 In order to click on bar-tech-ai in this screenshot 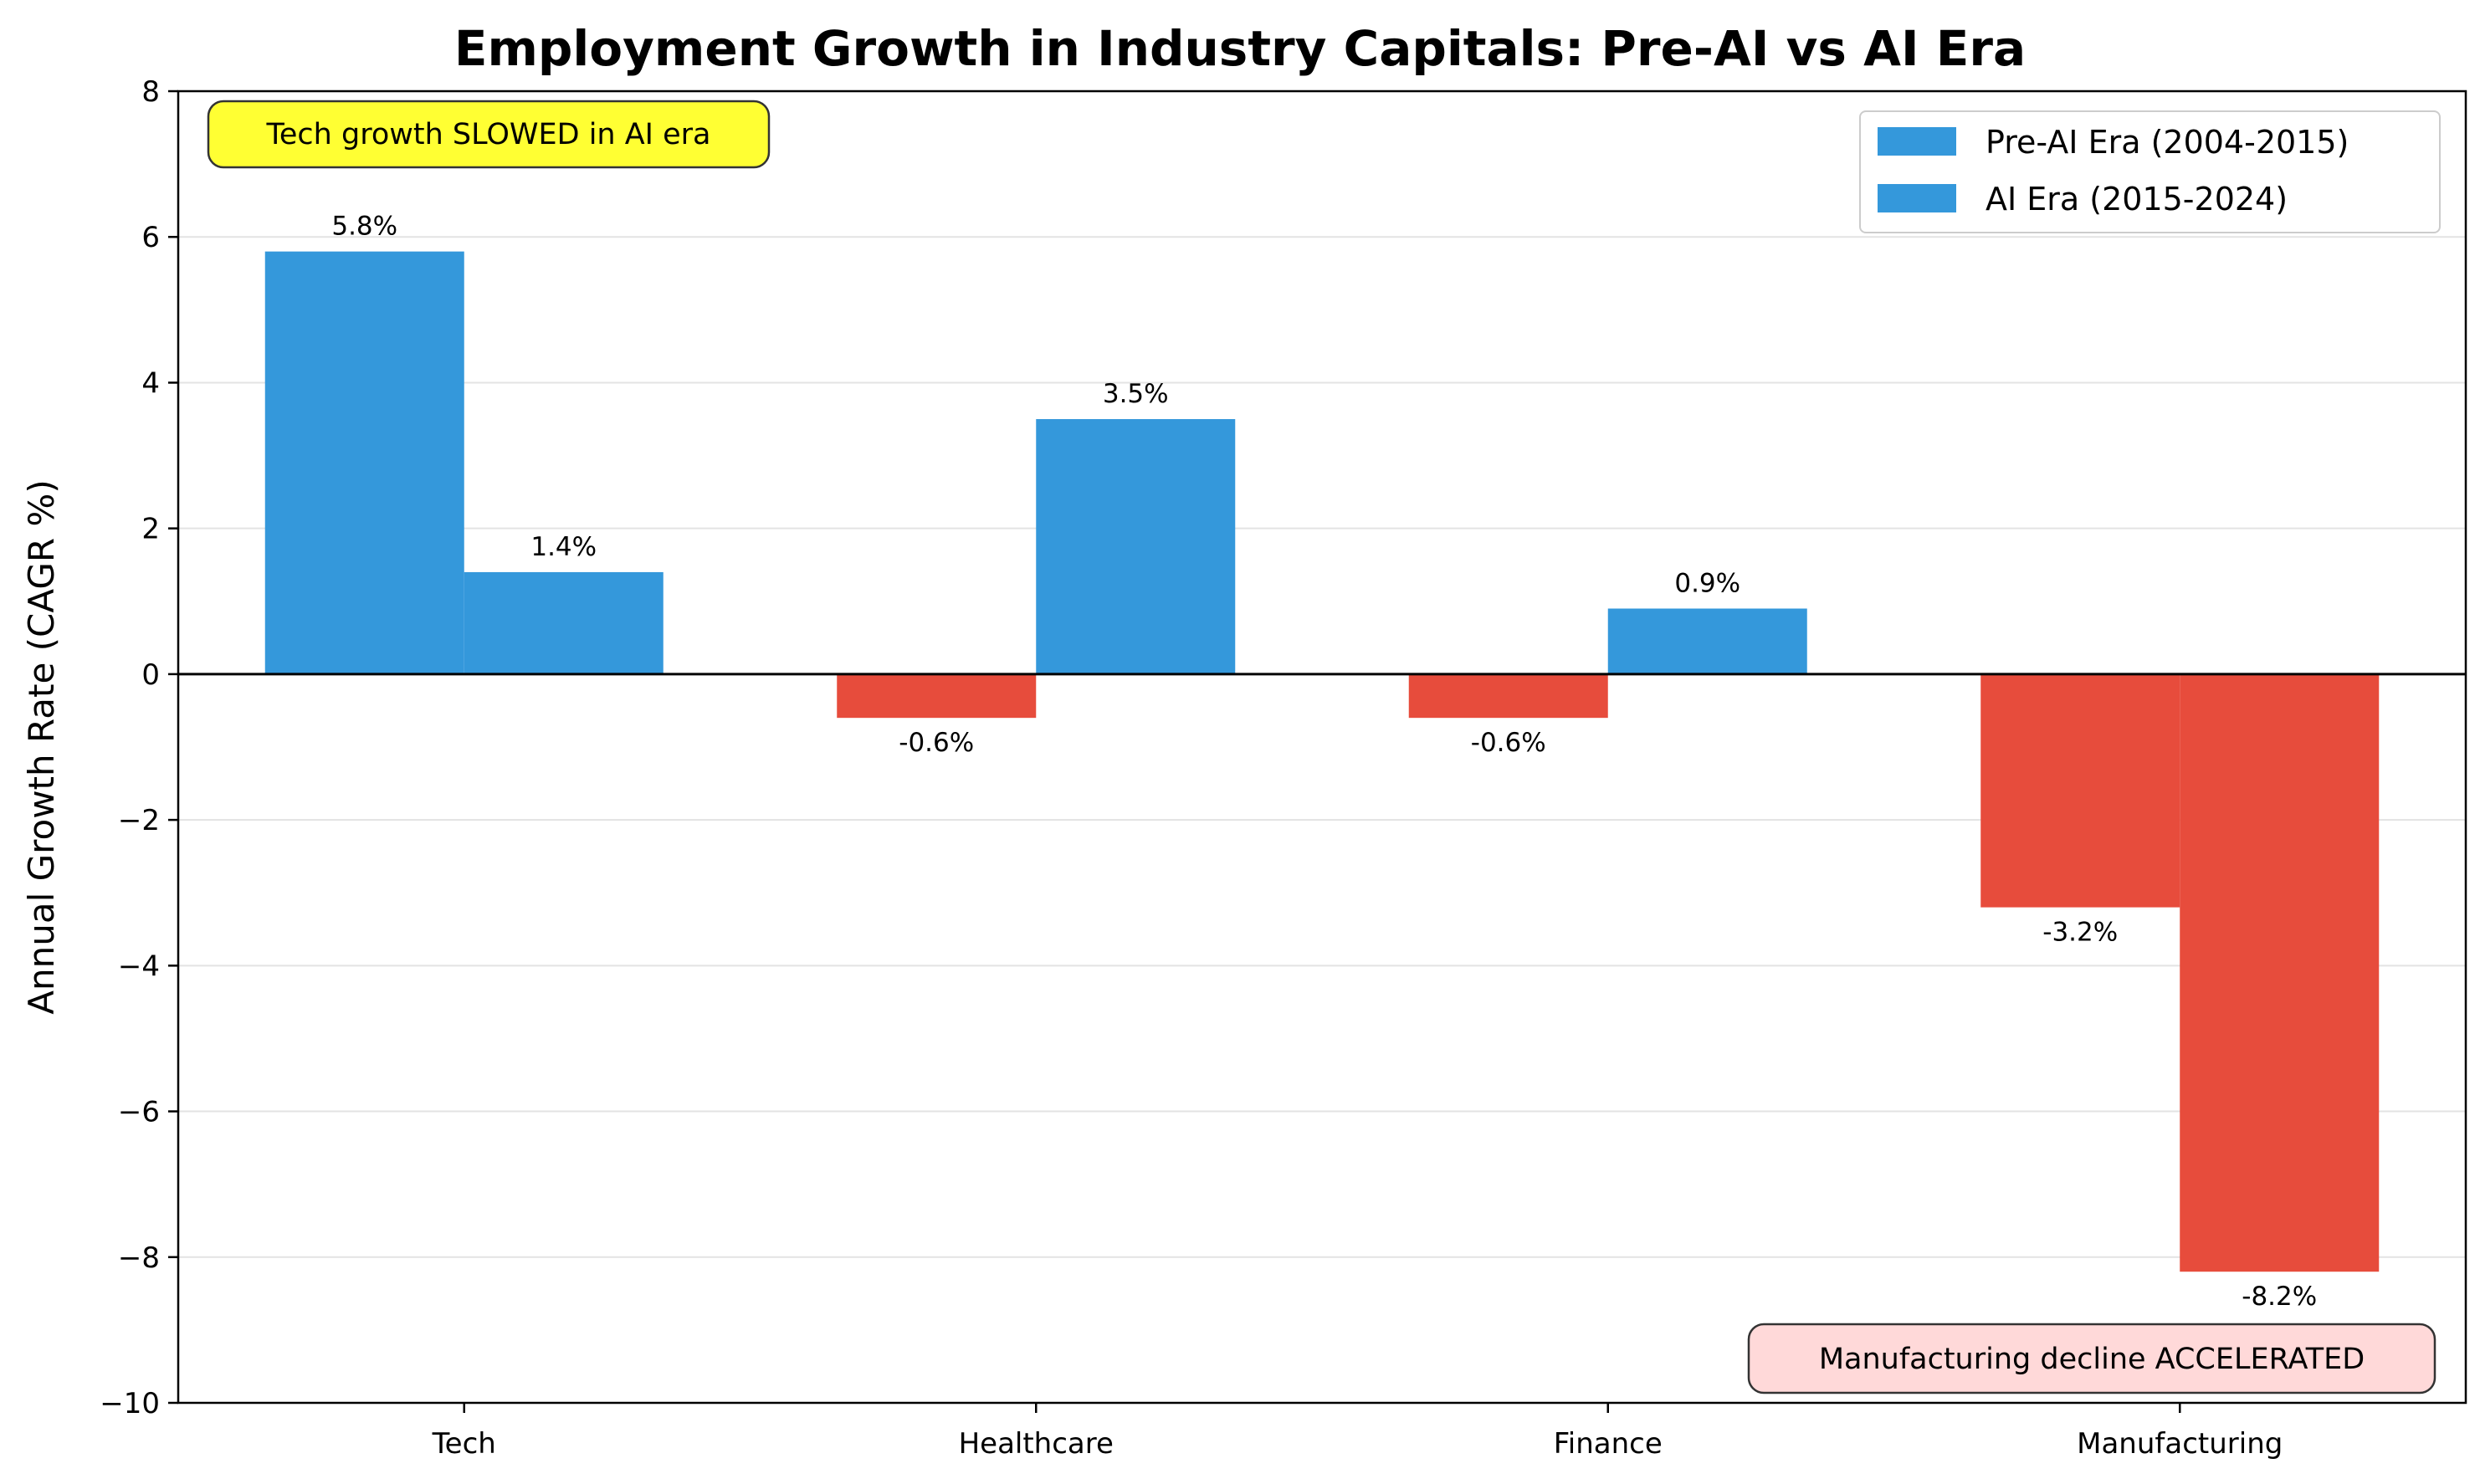, I will do `click(564, 622)`.